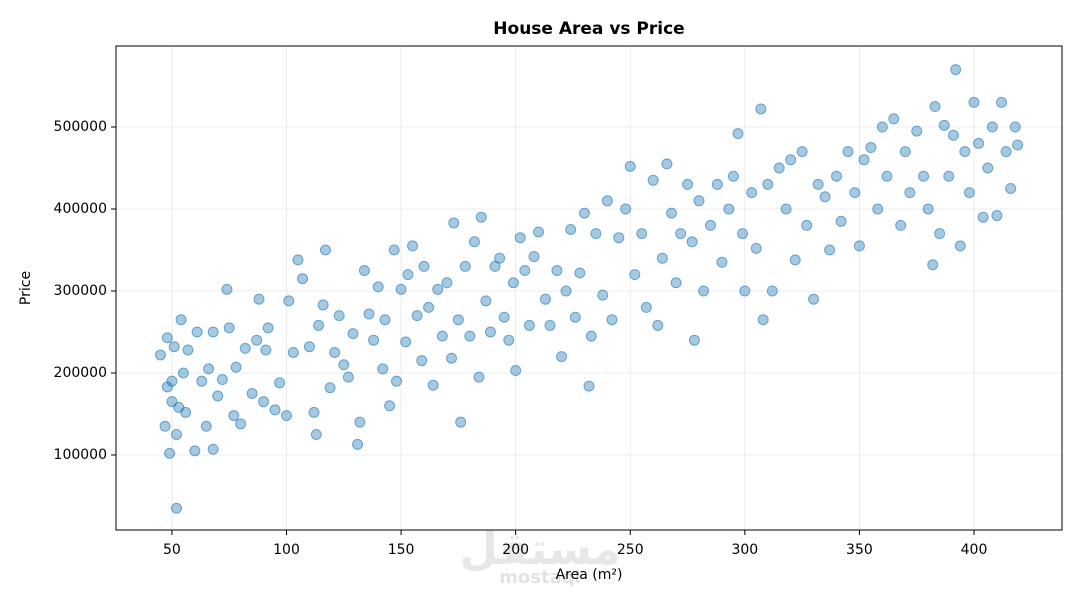 The image size is (1080, 600). I want to click on watermark: mostaql, so click(540, 577).